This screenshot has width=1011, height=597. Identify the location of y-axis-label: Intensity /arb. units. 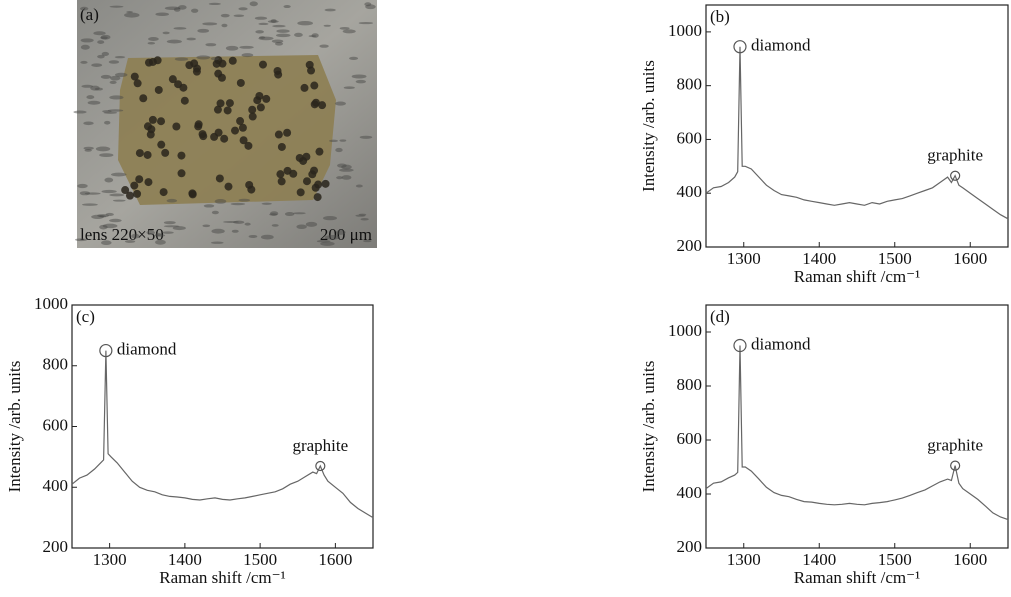
(14, 427).